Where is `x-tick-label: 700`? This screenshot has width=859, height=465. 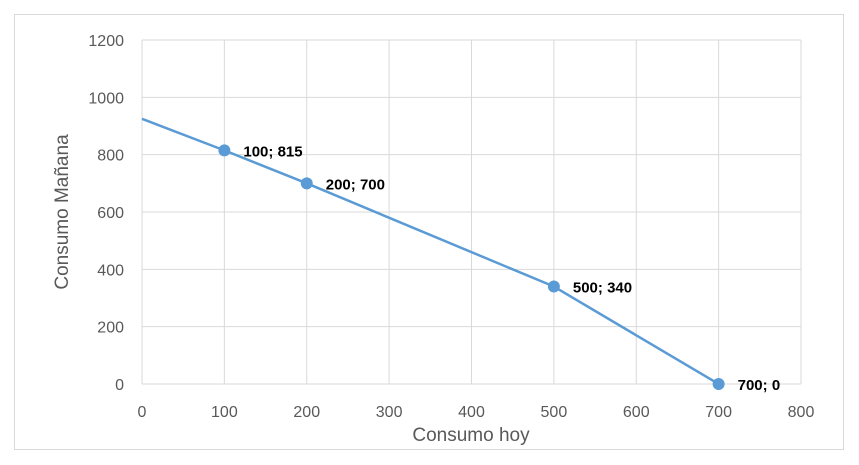
x-tick-label: 700 is located at coordinates (718, 412).